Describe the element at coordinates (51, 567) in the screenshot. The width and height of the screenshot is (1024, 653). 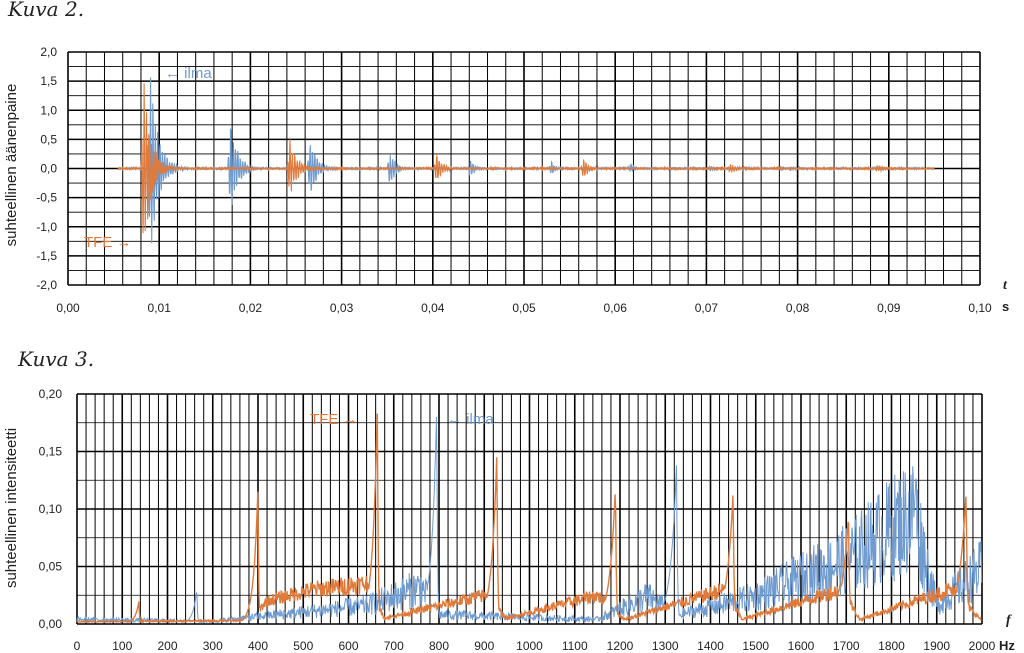
I see `y-tick-label: 0,05` at that location.